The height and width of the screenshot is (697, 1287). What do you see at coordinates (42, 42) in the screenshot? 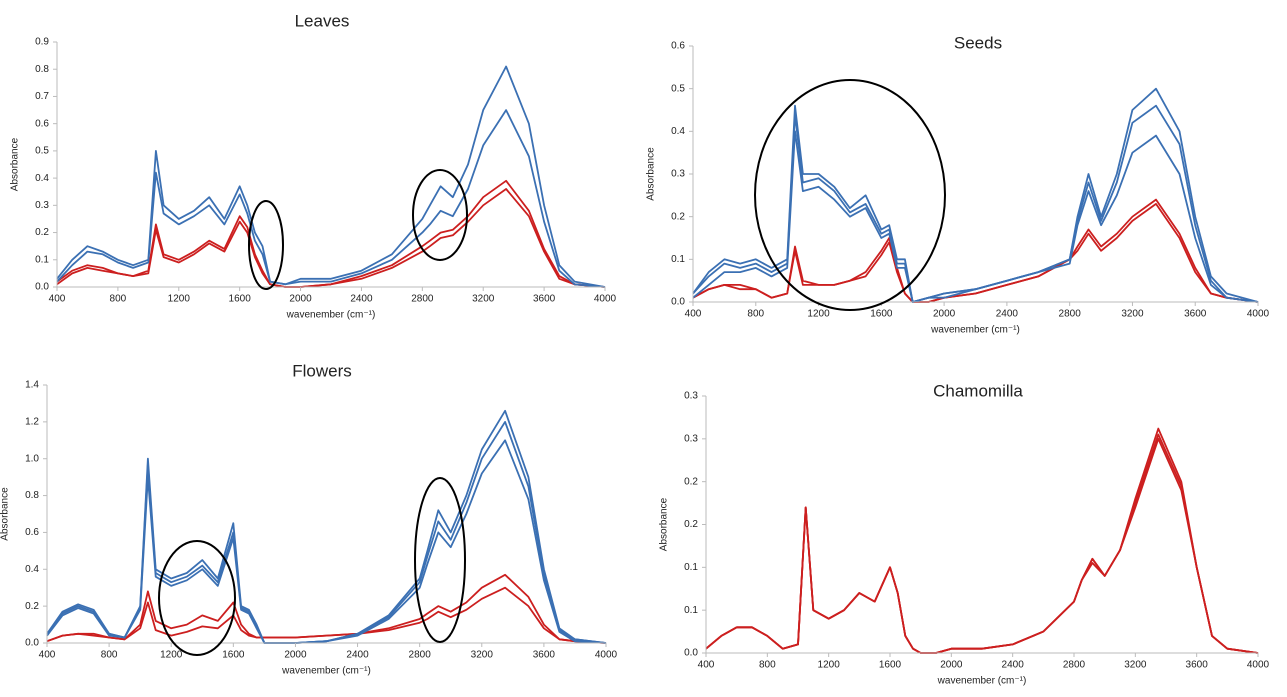
I see `y-tick-label: 0.9` at bounding box center [42, 42].